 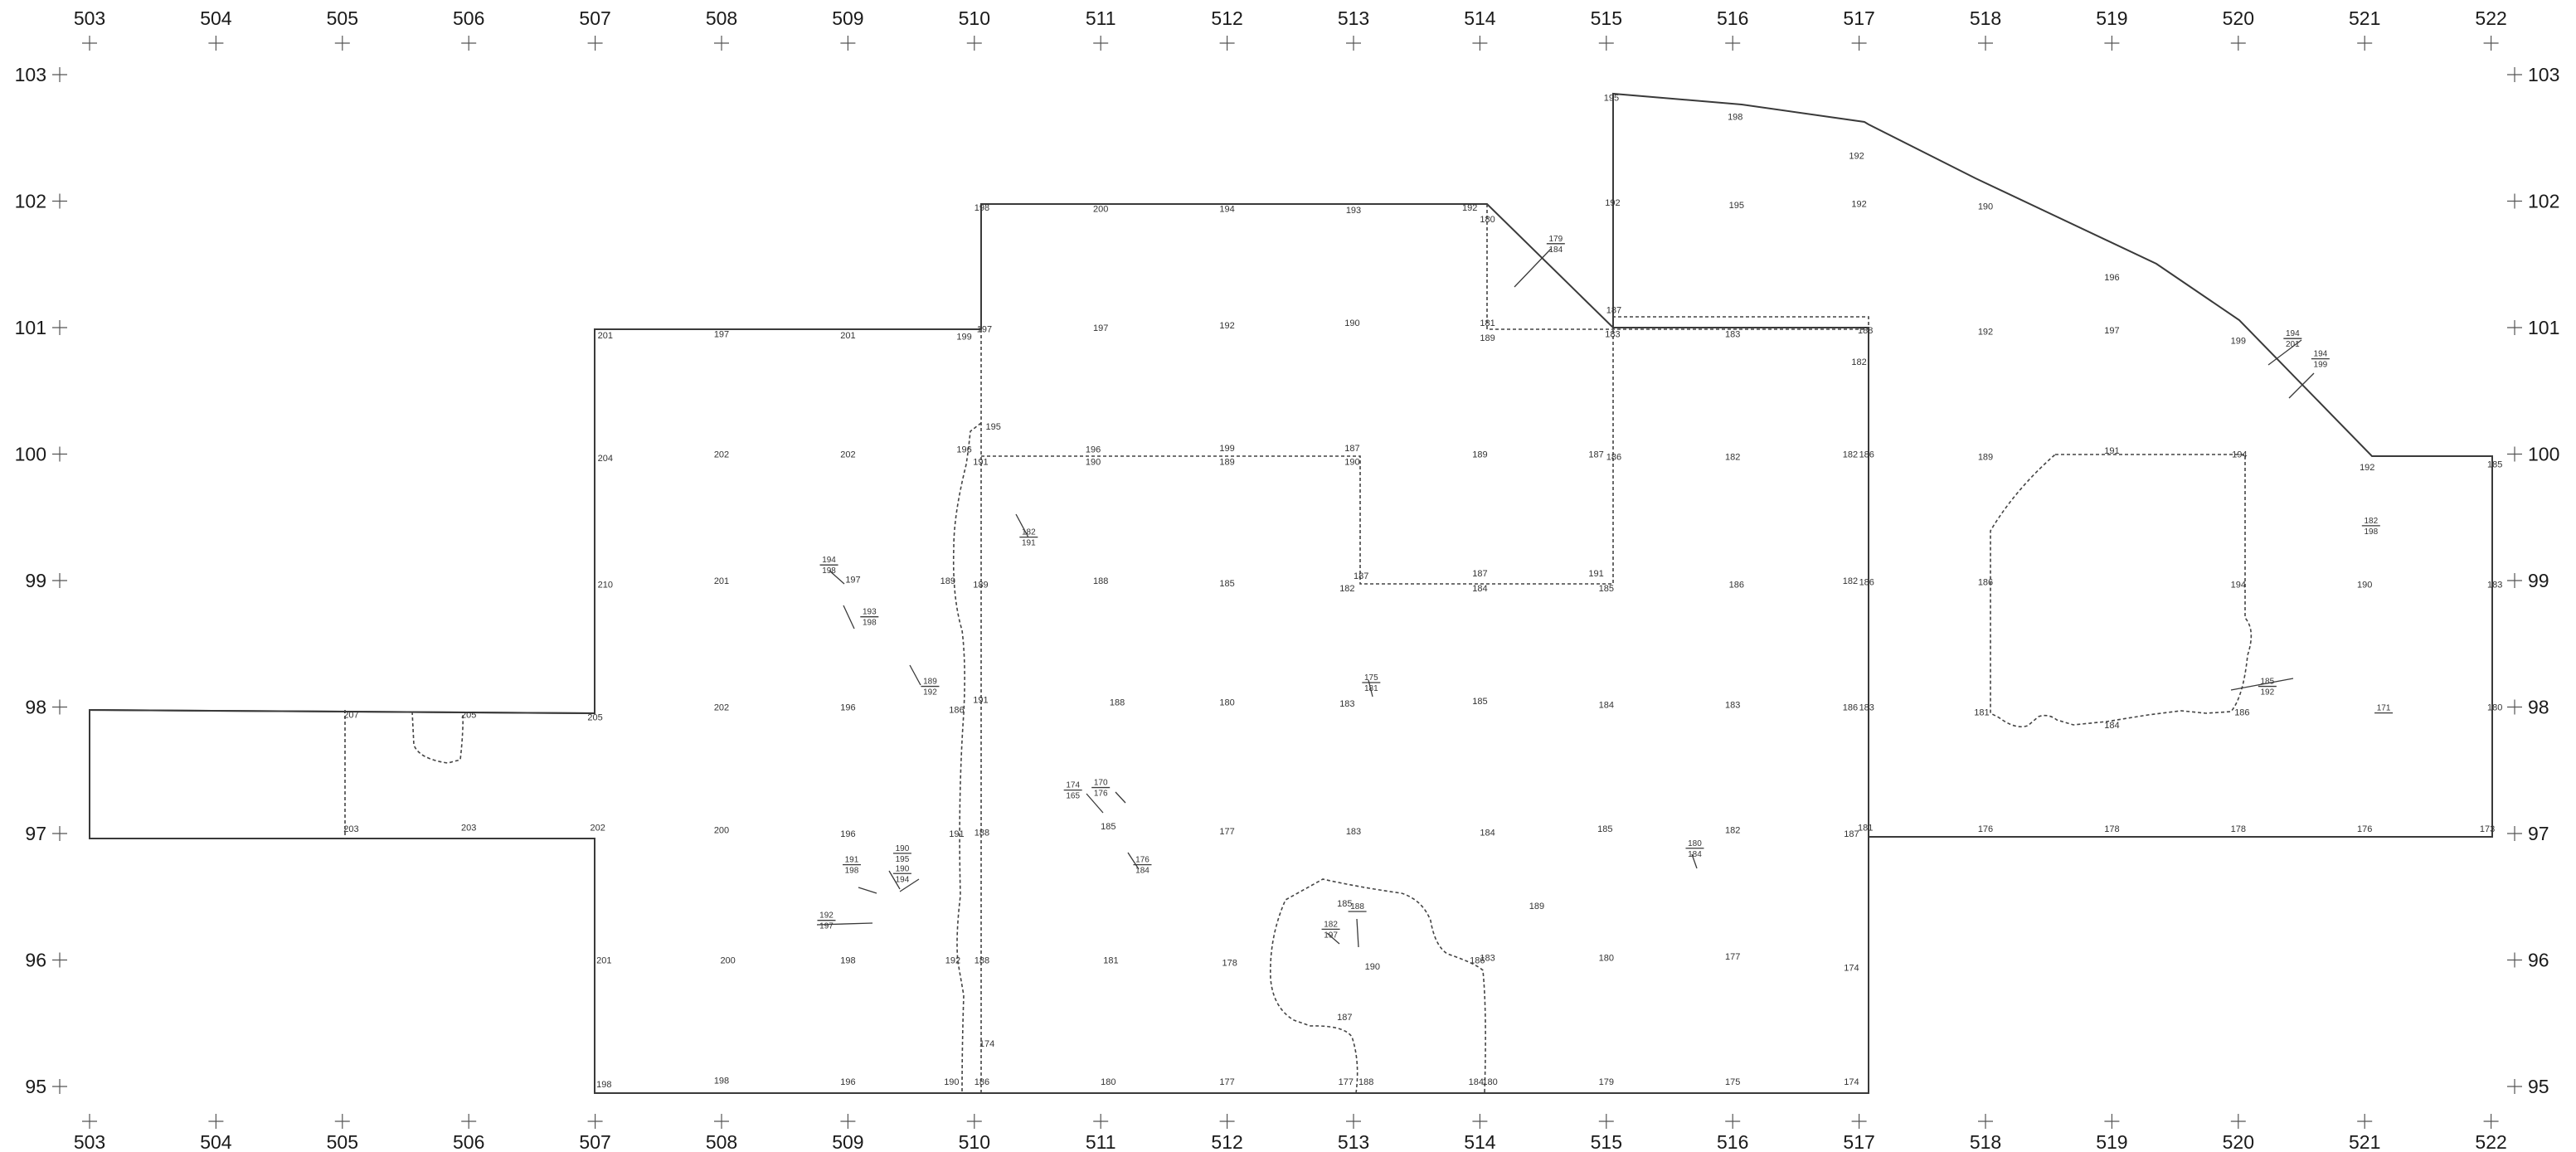 What do you see at coordinates (1101, 783) in the screenshot?
I see `fraction-top: 170` at bounding box center [1101, 783].